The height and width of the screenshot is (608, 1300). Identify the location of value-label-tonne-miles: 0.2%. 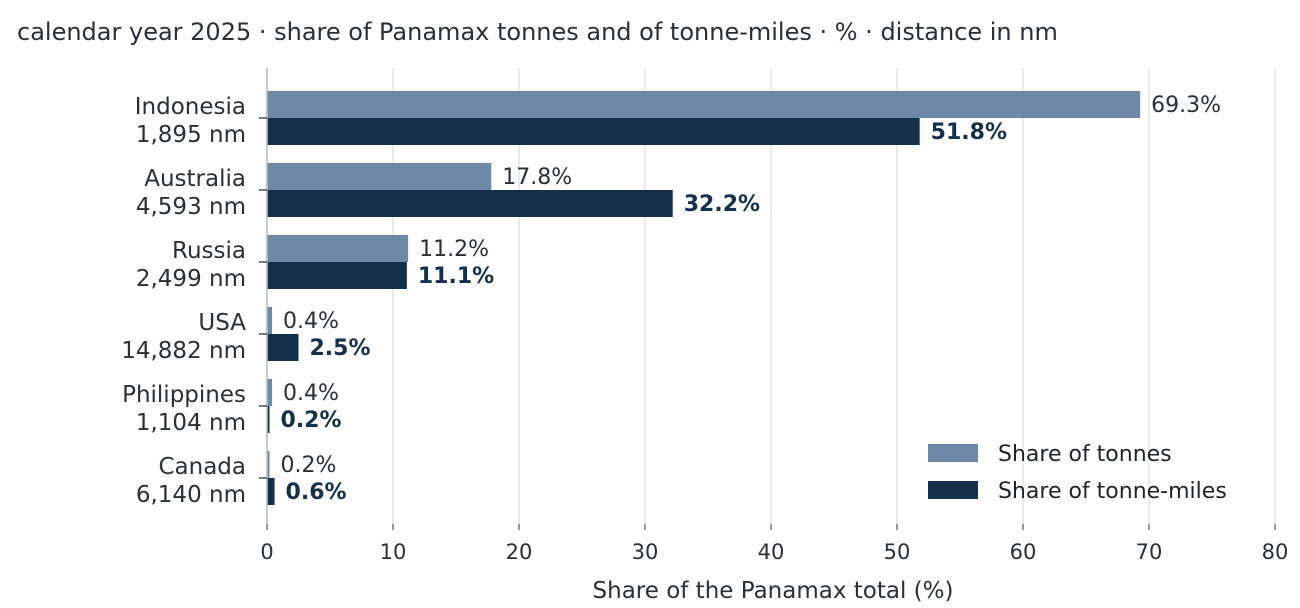
(311, 420).